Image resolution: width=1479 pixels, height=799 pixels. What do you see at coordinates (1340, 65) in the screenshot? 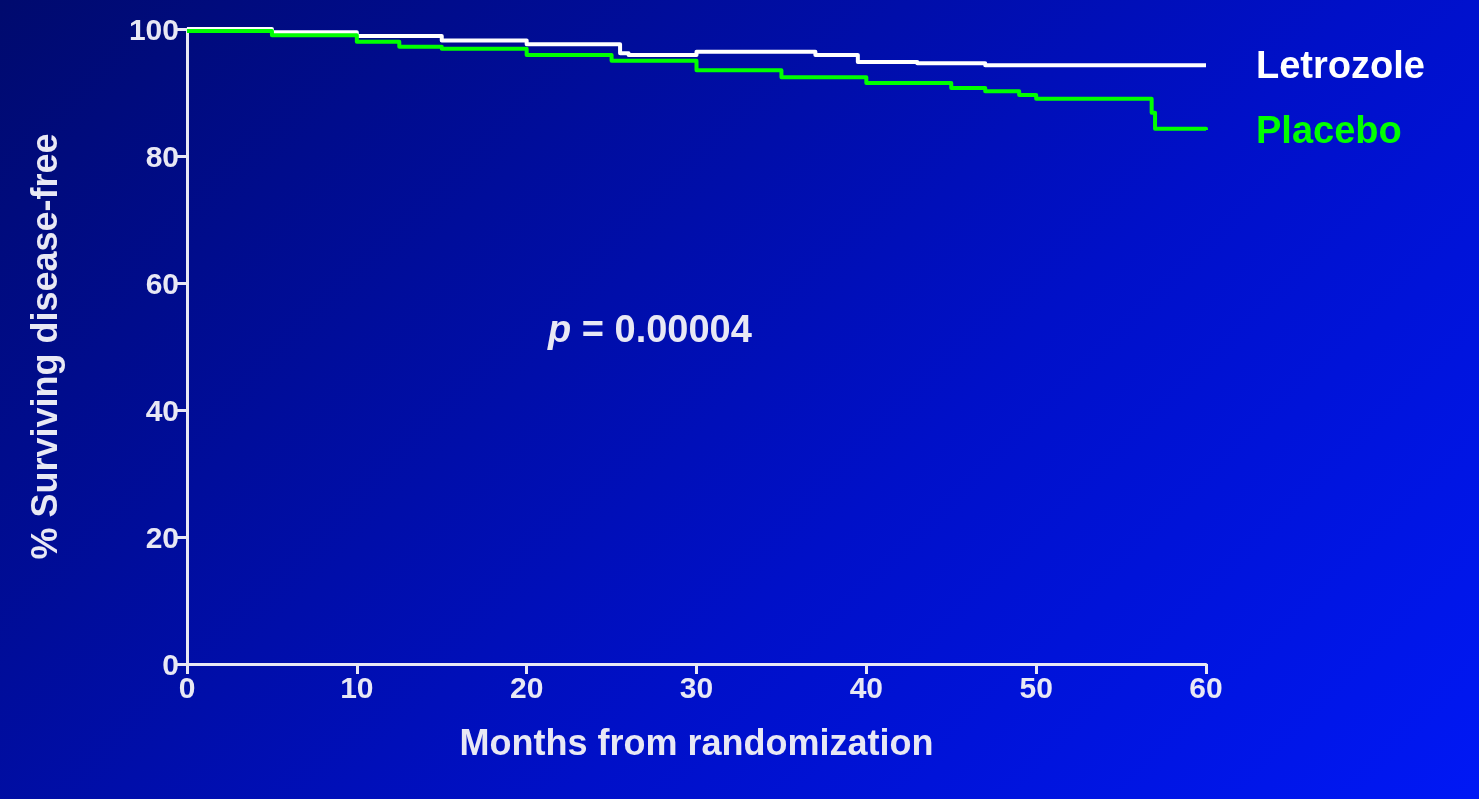
I see `series-label: Letrozole` at bounding box center [1340, 65].